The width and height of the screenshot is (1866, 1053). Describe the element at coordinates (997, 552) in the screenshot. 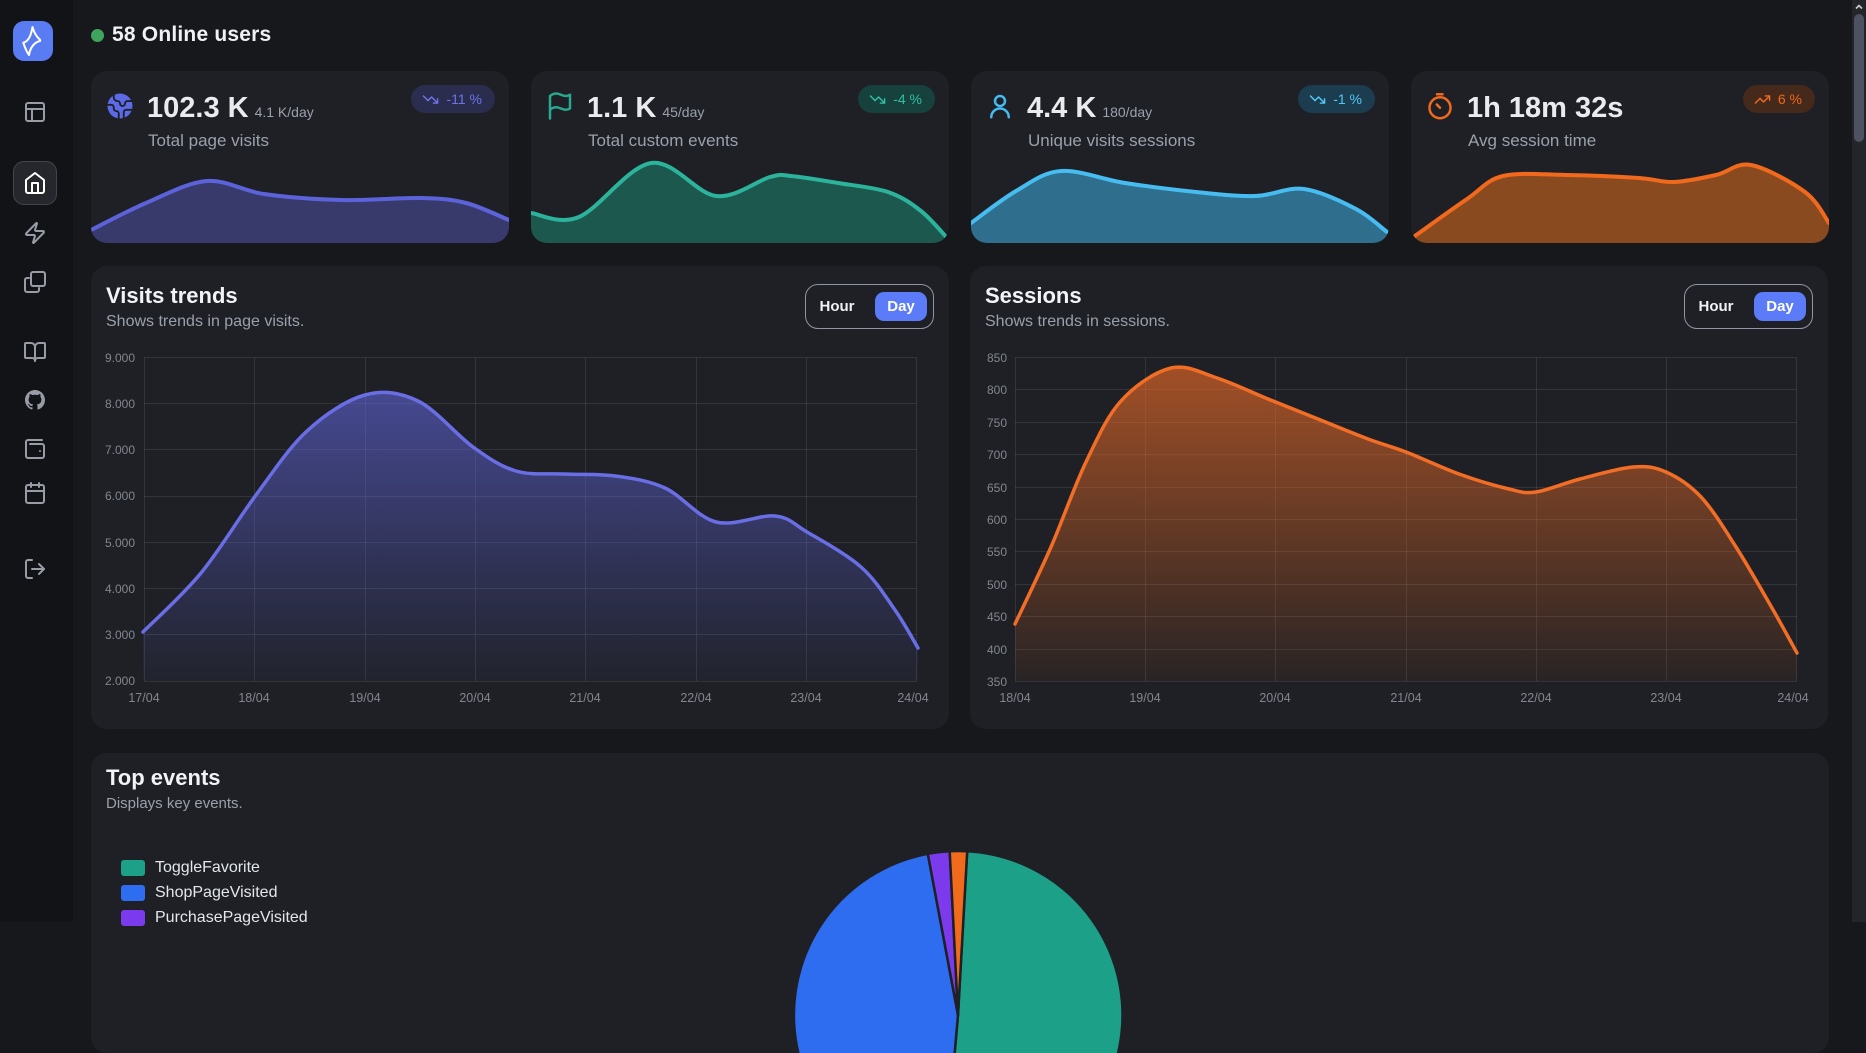

I see `svg-text: 550` at that location.